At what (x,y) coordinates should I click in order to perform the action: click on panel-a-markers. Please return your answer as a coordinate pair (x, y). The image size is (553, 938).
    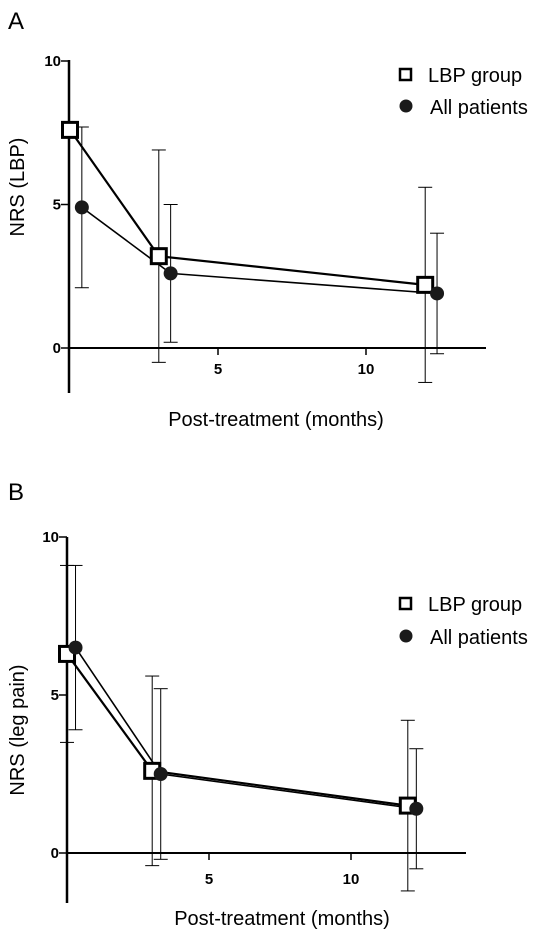
    Looking at the image, I should click on (253, 210).